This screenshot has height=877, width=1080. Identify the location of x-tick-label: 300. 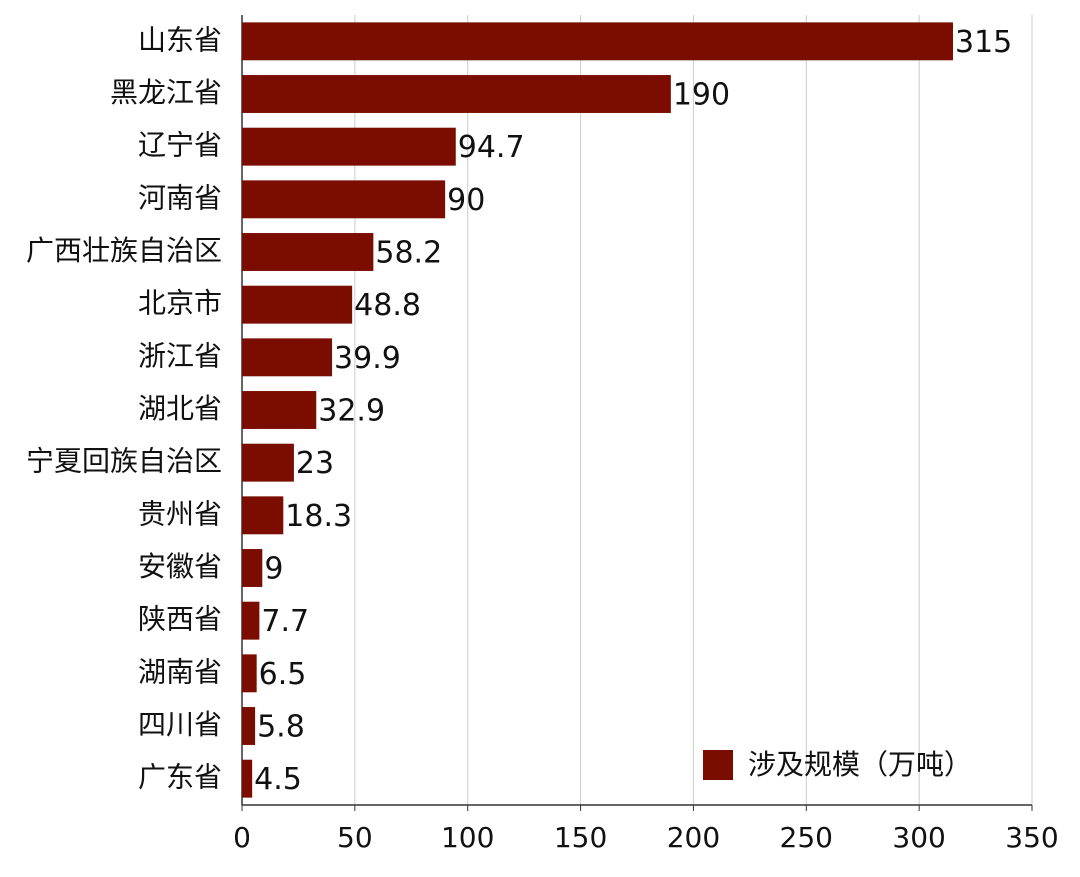
(918, 837).